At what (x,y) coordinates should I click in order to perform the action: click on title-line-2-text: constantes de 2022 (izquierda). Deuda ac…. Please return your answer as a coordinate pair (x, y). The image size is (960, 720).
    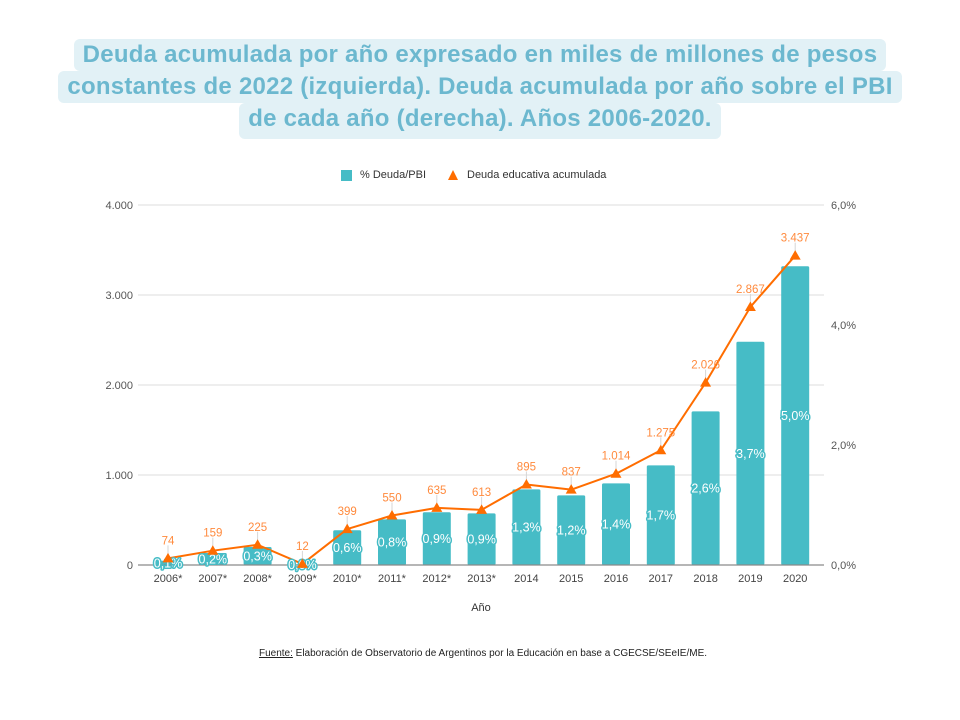
    Looking at the image, I should click on (480, 87).